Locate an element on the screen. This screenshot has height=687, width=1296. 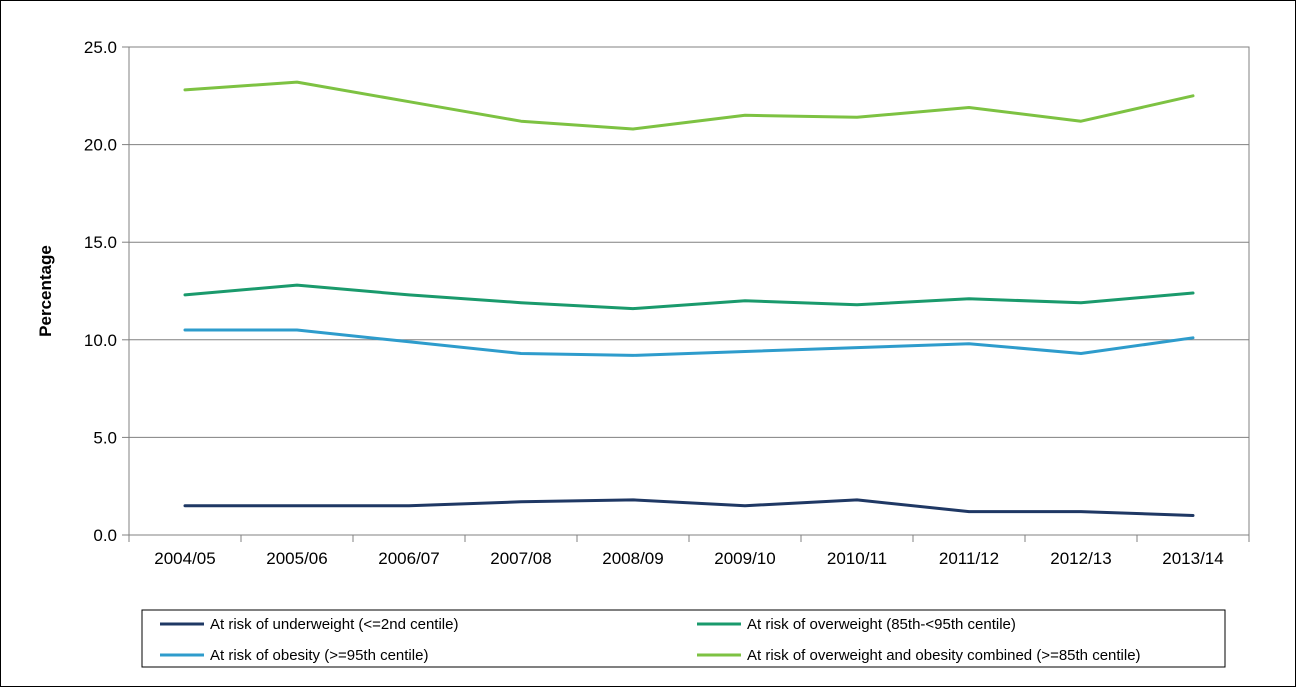
x-tick-label: 2011/12 is located at coordinates (969, 558).